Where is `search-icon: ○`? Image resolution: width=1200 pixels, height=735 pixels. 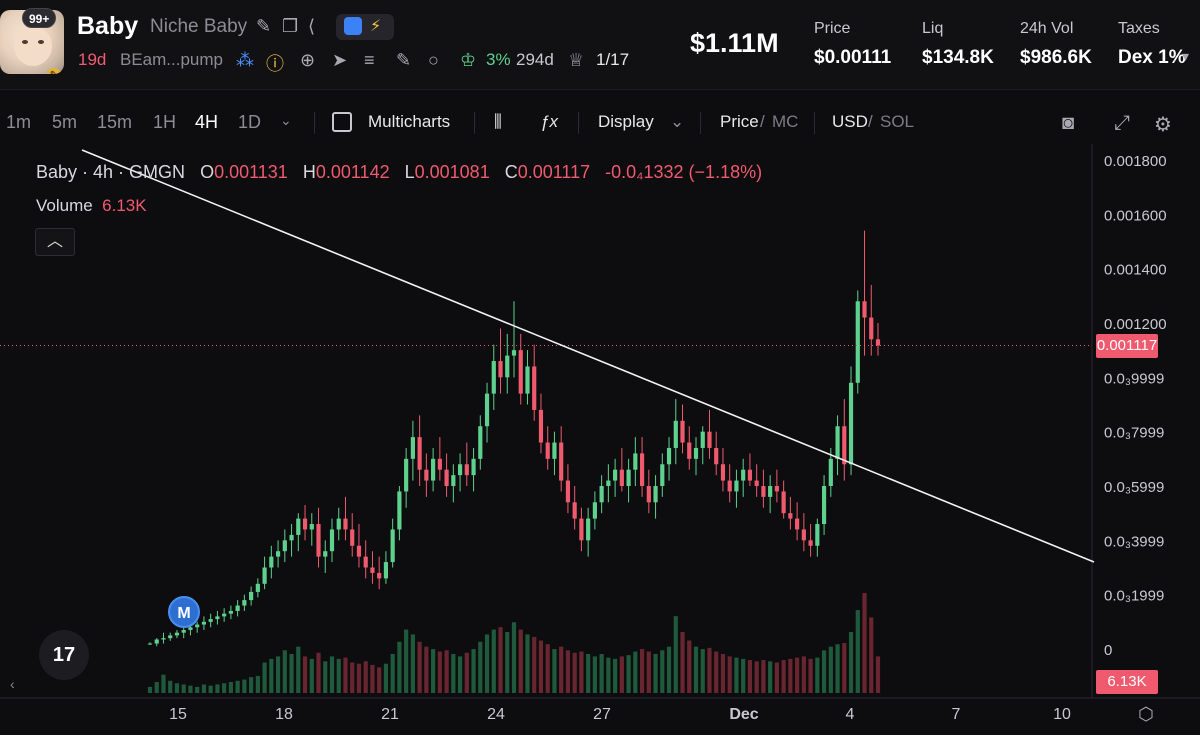
search-icon: ○ is located at coordinates (433, 60).